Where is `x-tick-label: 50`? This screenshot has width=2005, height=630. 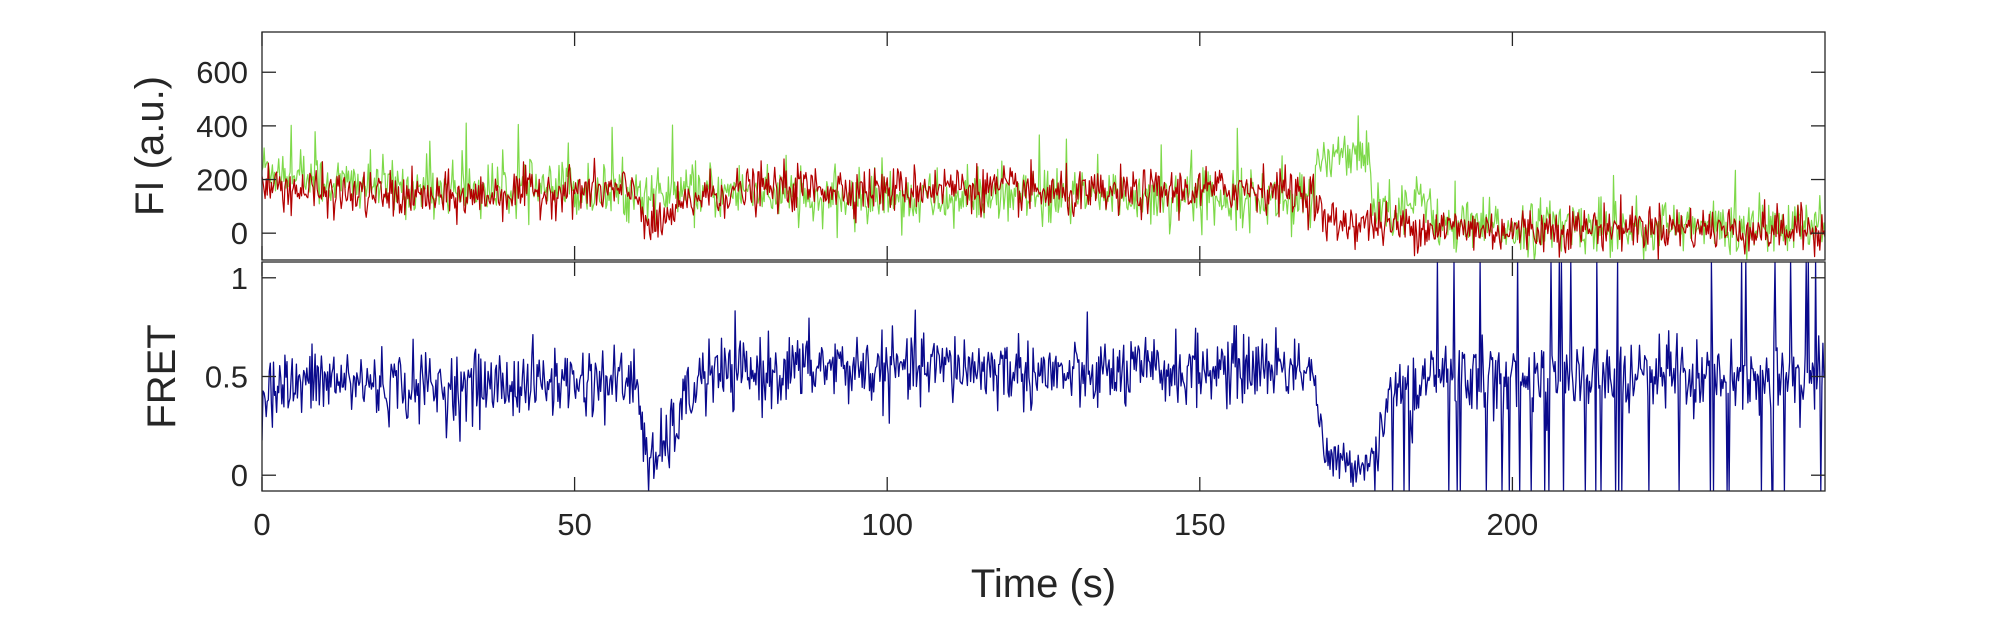 x-tick-label: 50 is located at coordinates (574, 524).